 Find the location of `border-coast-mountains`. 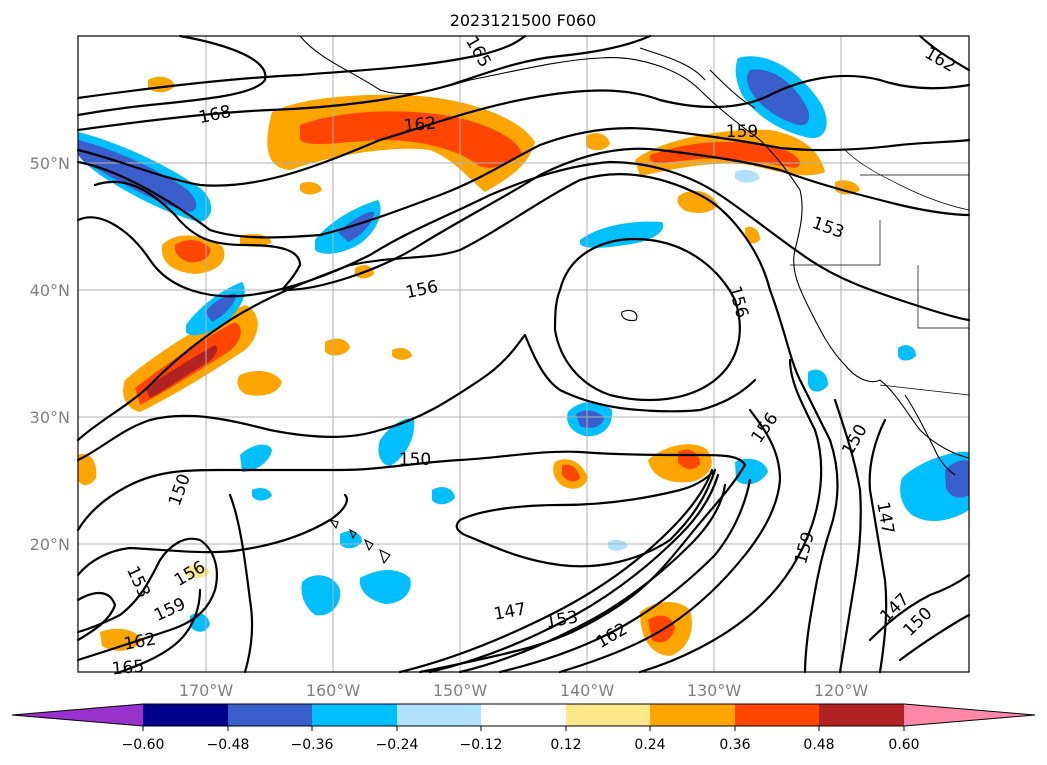

border-coast-mountains is located at coordinates (907, 180).